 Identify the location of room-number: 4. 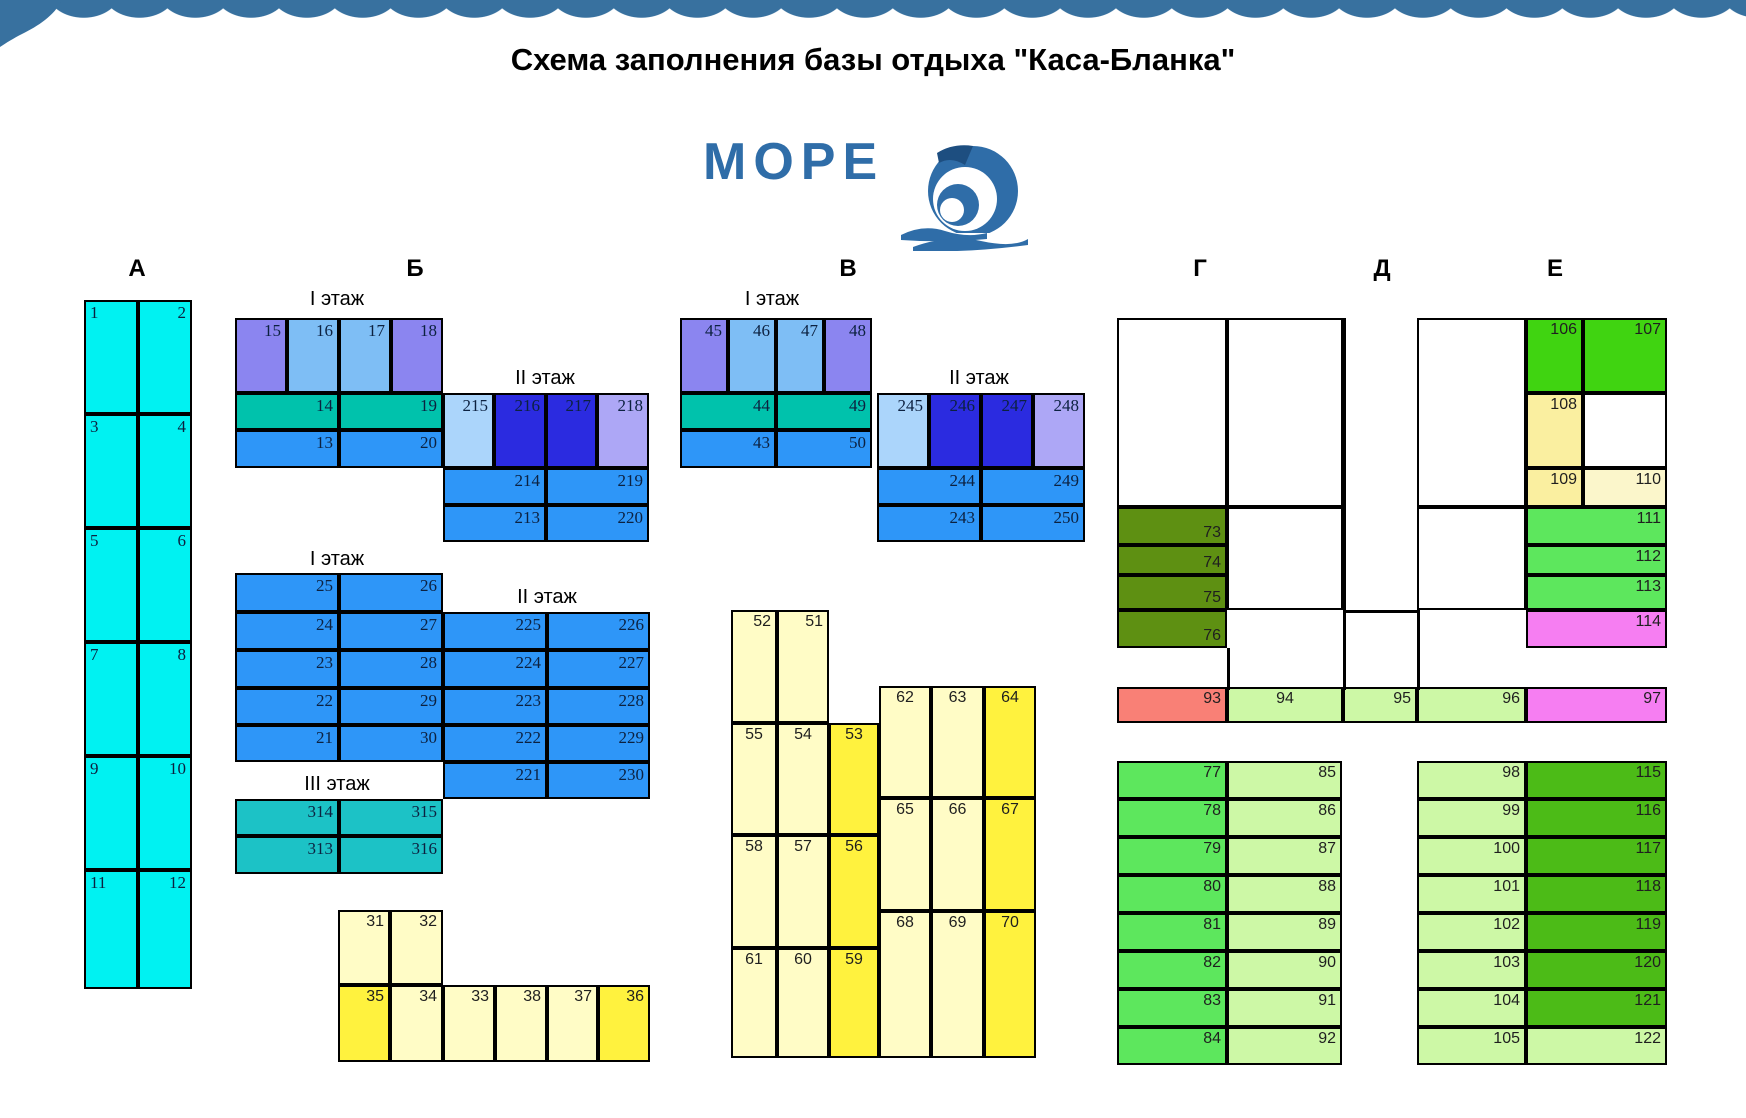
(182, 426).